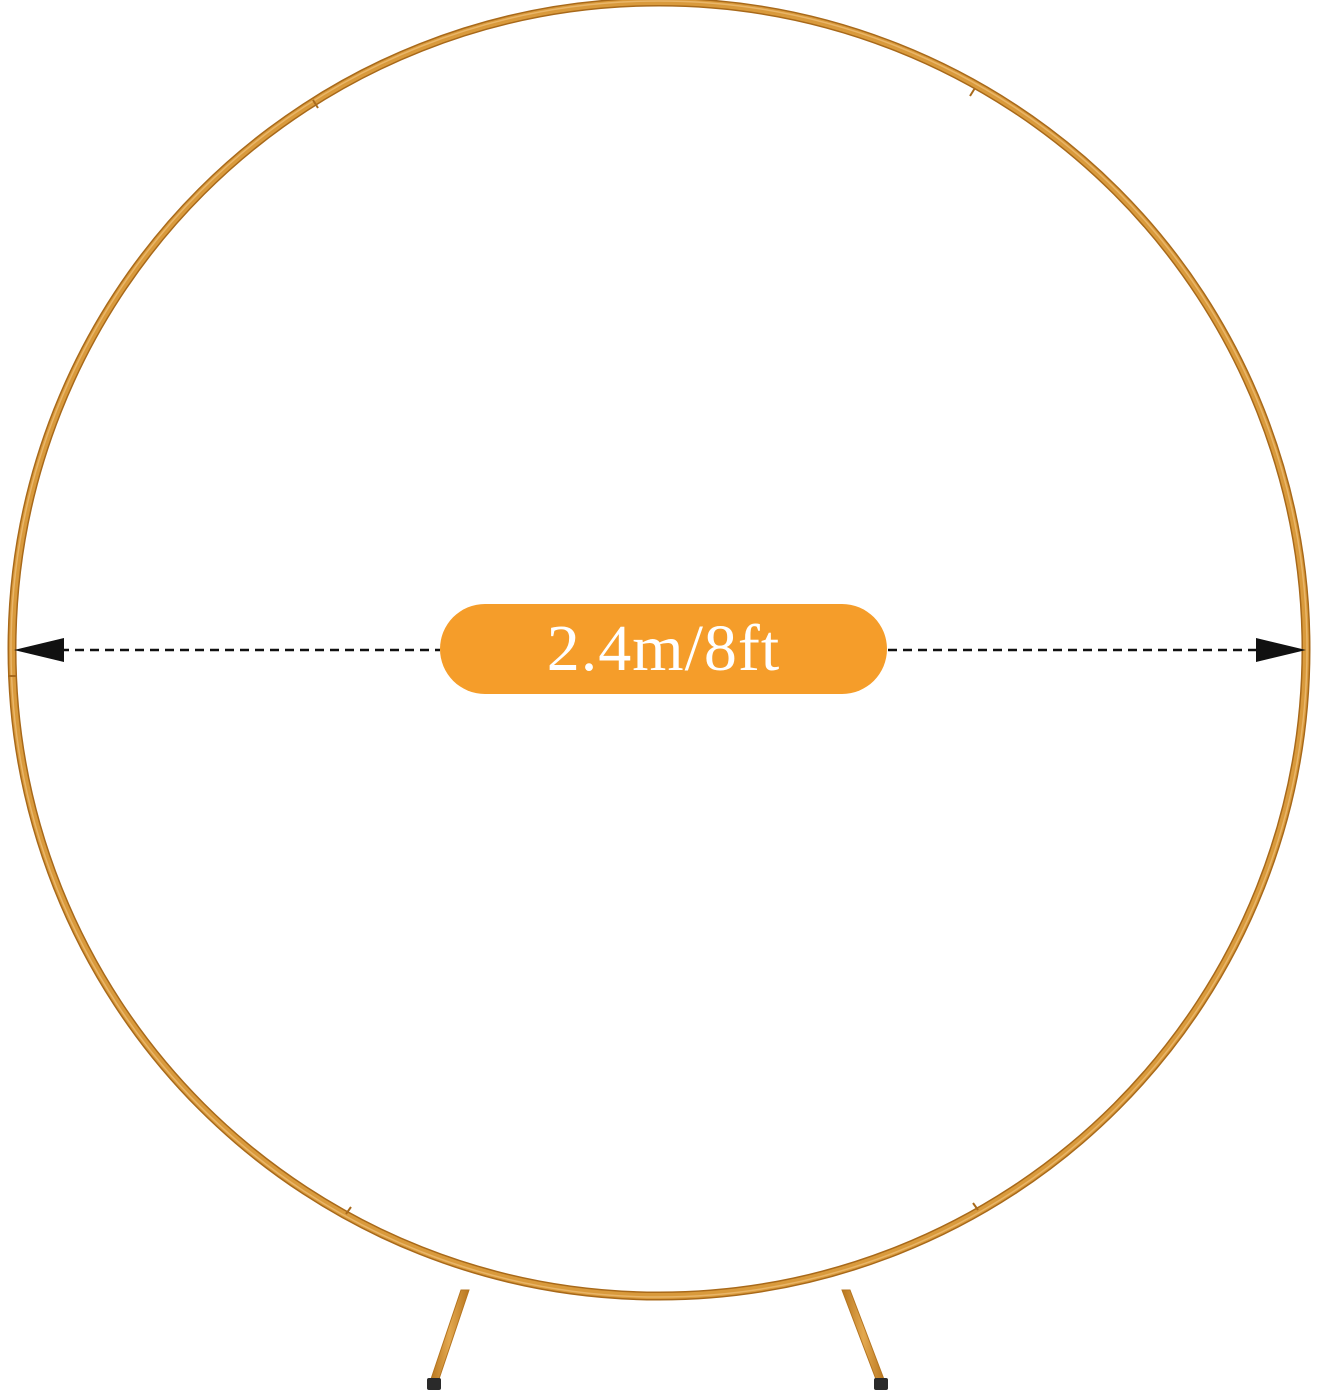 Image resolution: width=1319 pixels, height=1396 pixels. Describe the element at coordinates (863, 1336) in the screenshot. I see `right-leg` at that location.